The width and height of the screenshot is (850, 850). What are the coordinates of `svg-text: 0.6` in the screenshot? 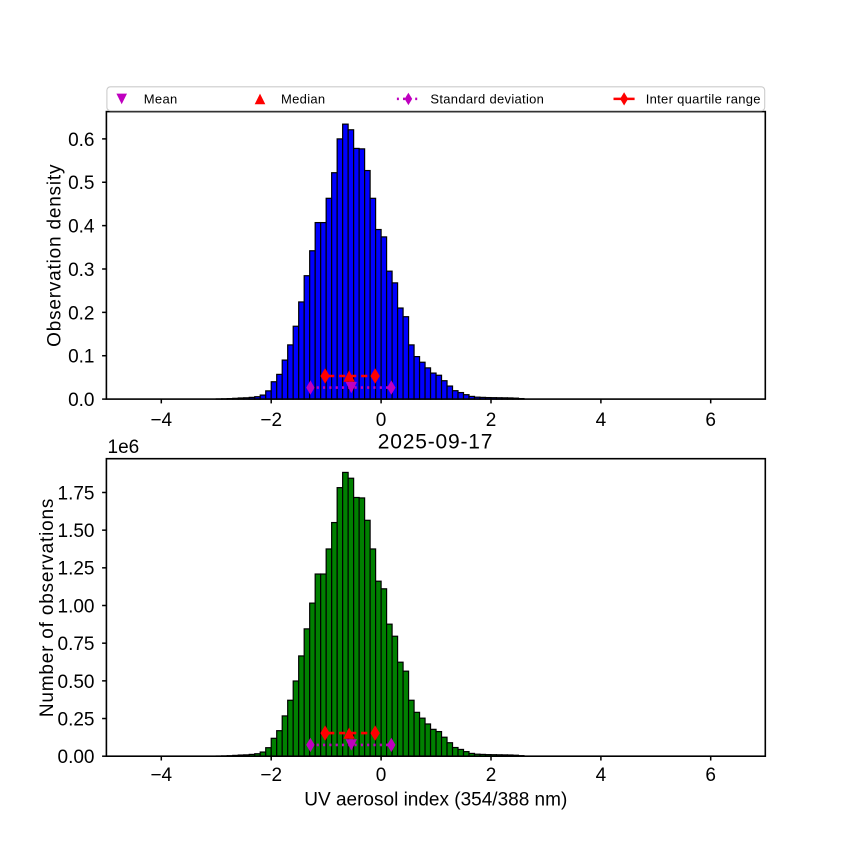 It's located at (81, 140).